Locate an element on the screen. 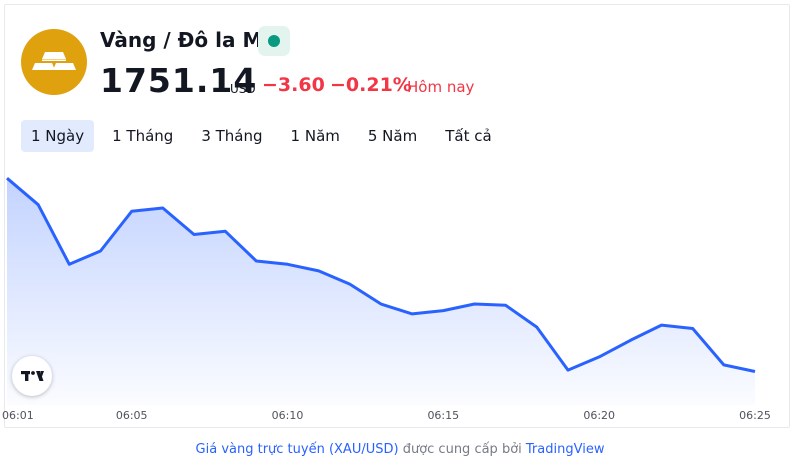  instrument-title: Vàng / Đô la Mỹ is located at coordinates (188, 40).